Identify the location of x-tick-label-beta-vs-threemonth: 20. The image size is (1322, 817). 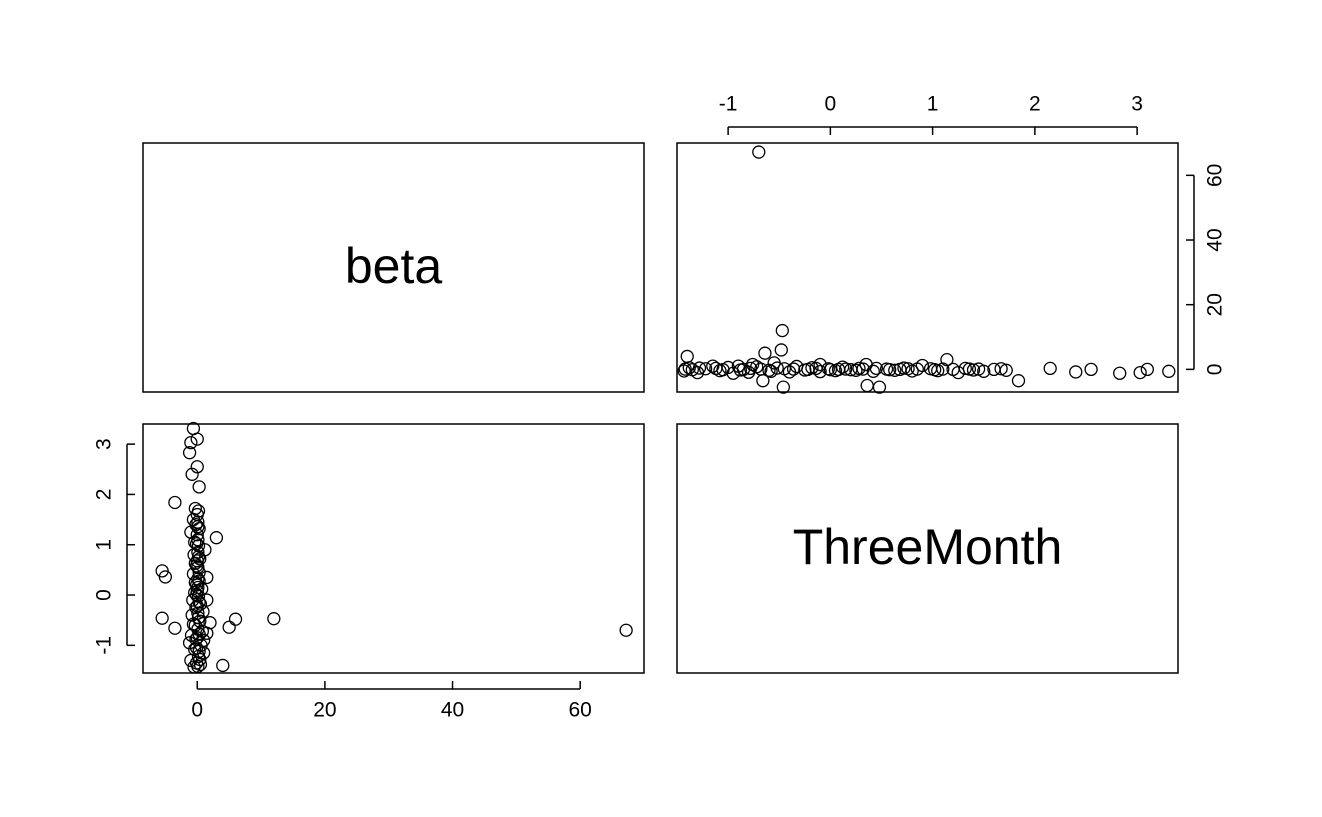
(324, 710).